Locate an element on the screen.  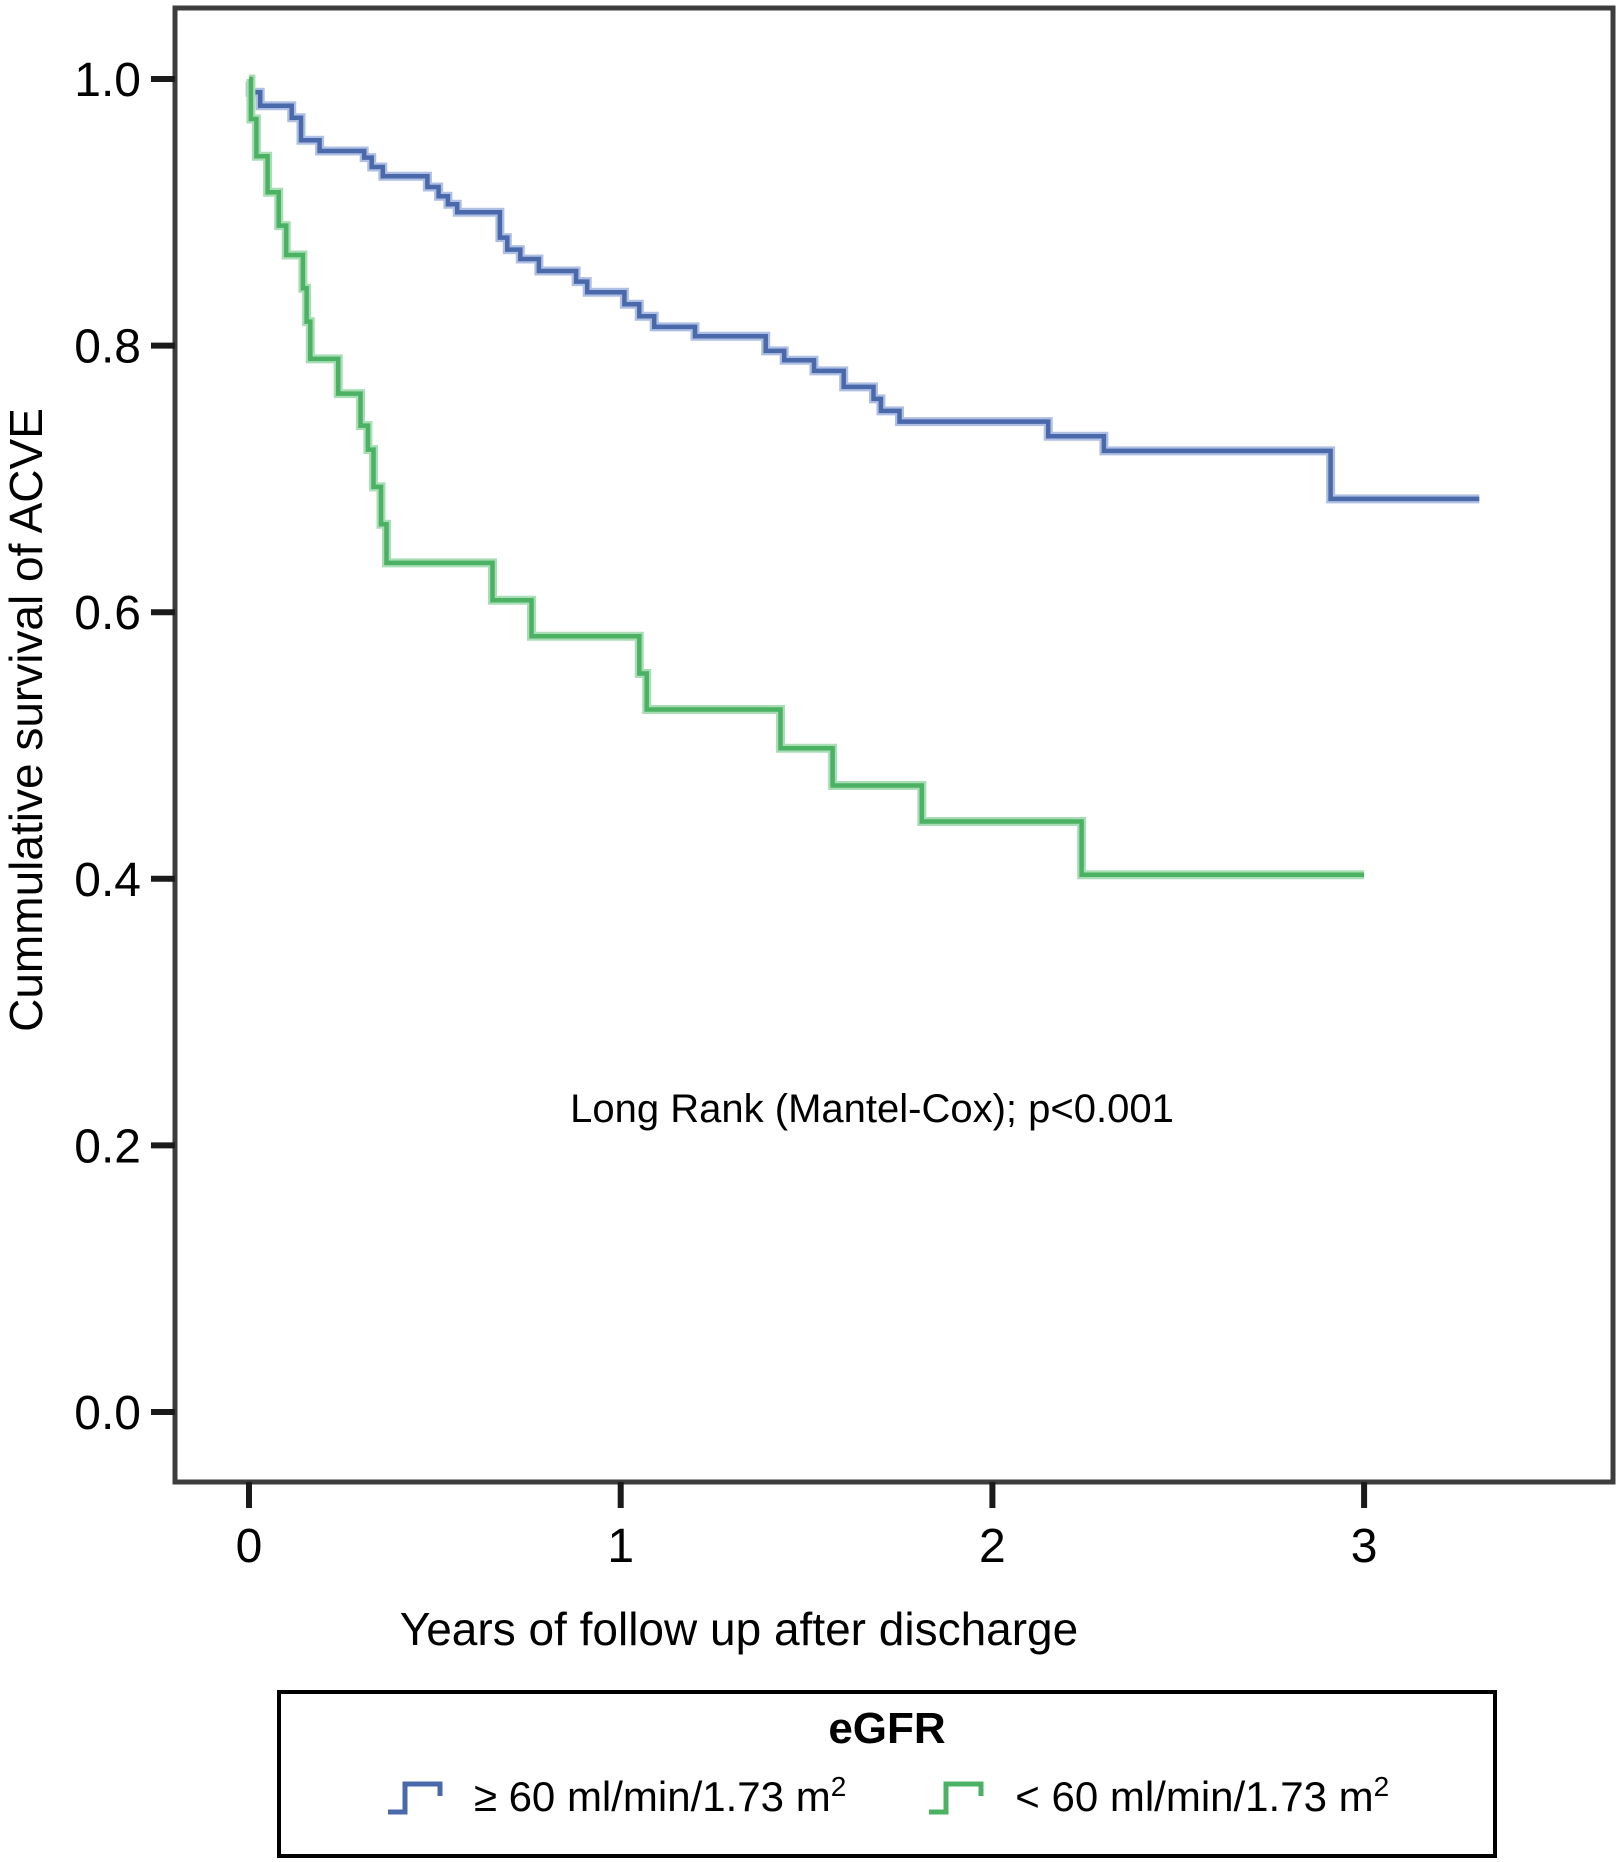
x-axis-title: Years of follow up after discharge is located at coordinates (739, 1629).